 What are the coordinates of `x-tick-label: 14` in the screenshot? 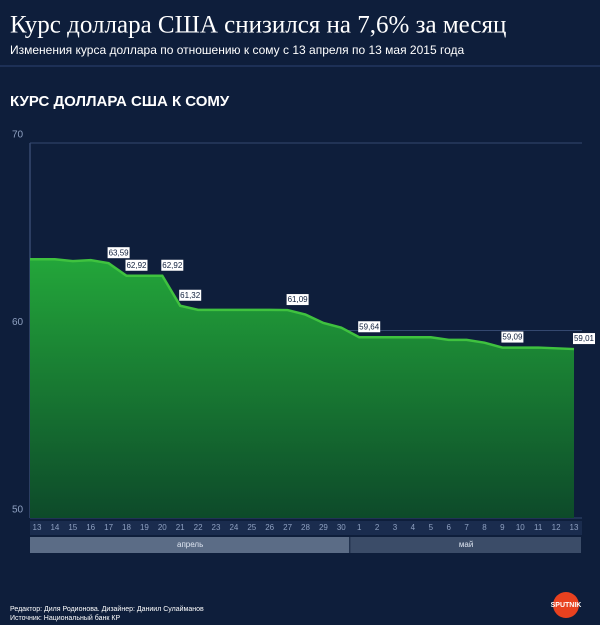 It's located at (54, 527).